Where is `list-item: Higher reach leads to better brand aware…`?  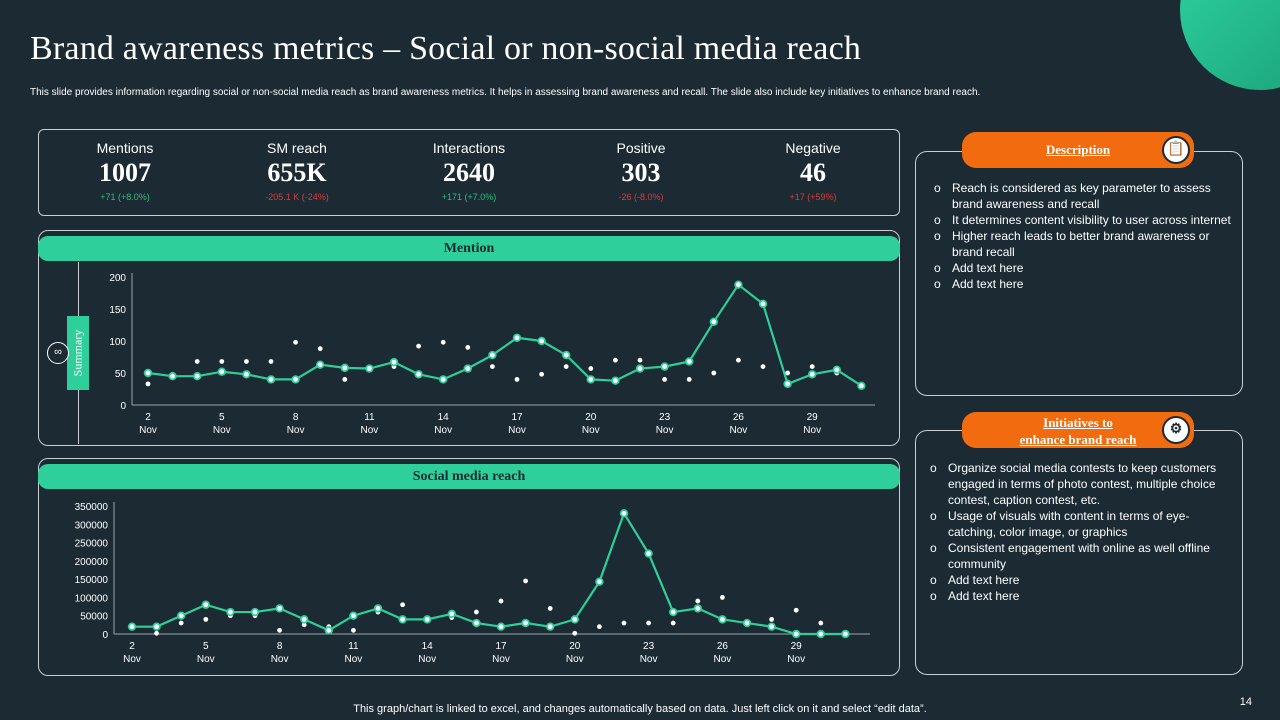 list-item: Higher reach leads to better brand aware… is located at coordinates (1082, 244).